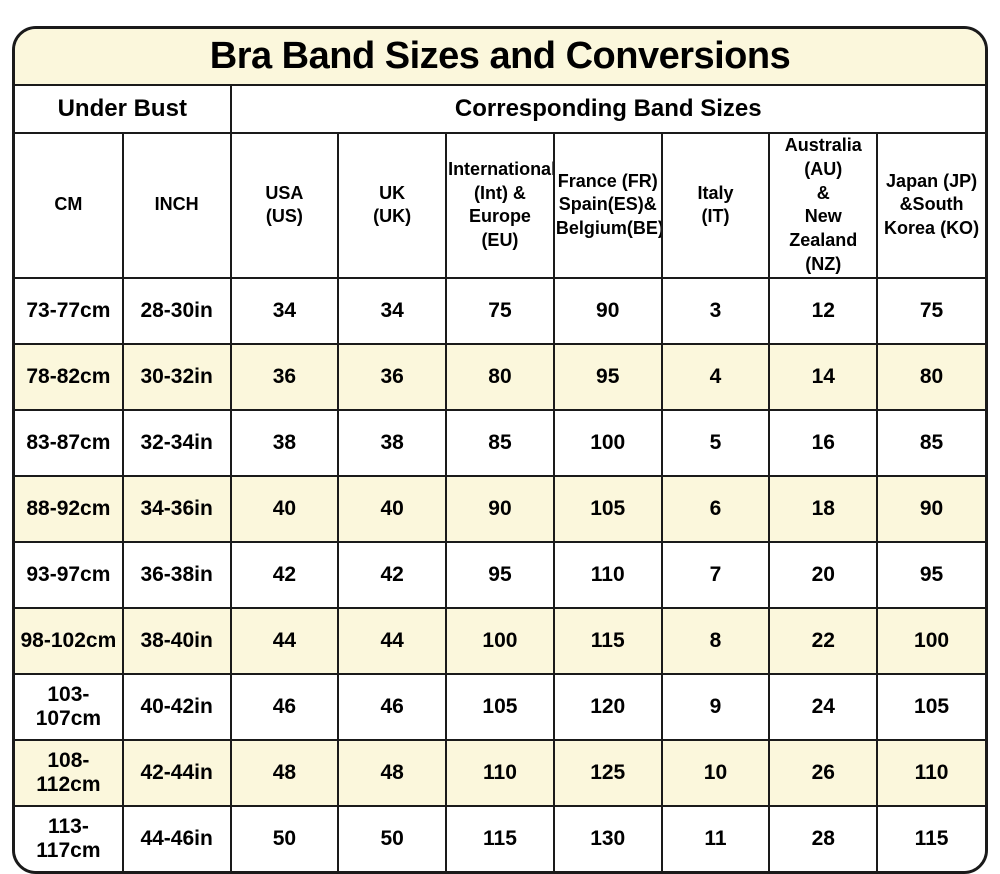  I want to click on table-cell: 40, so click(392, 508).